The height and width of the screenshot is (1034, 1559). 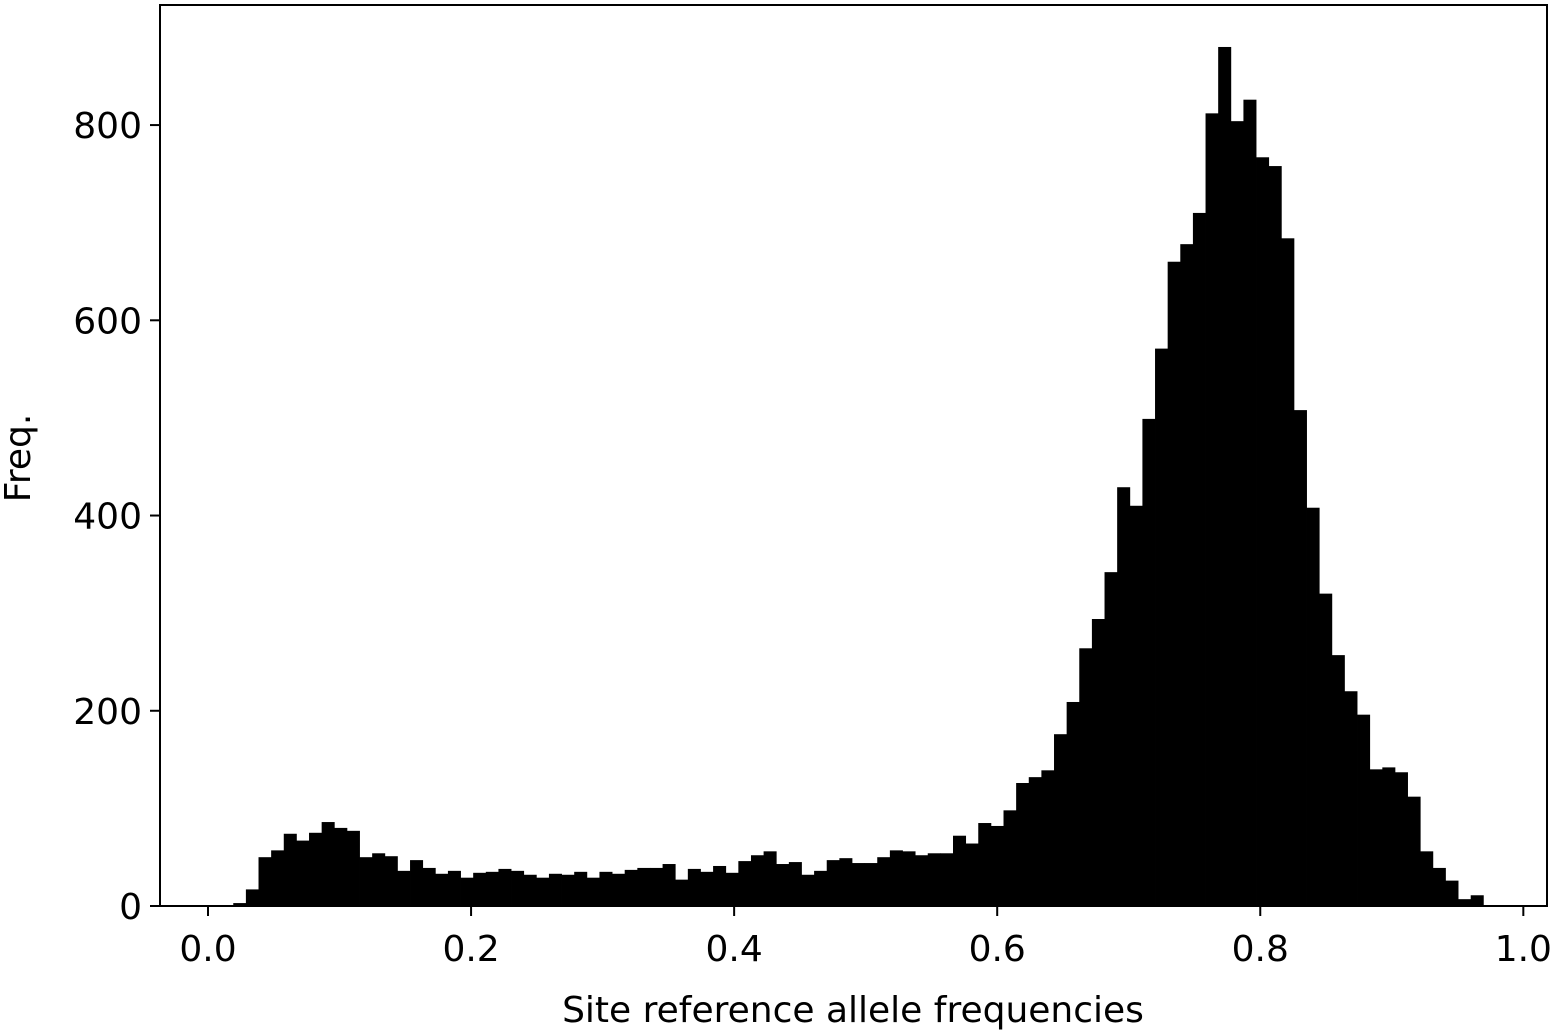 I want to click on x-axis-label: Site reference allele frequencies, so click(x=853, y=1010).